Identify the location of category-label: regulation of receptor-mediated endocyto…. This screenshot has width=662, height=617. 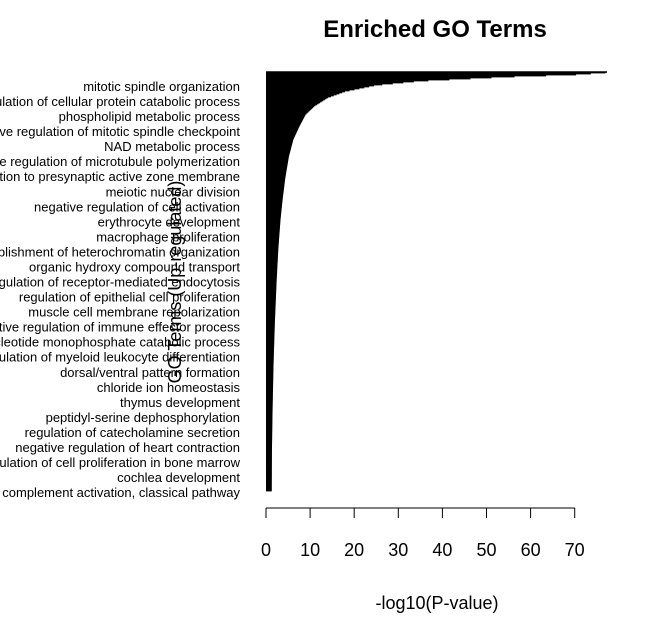
(120, 282).